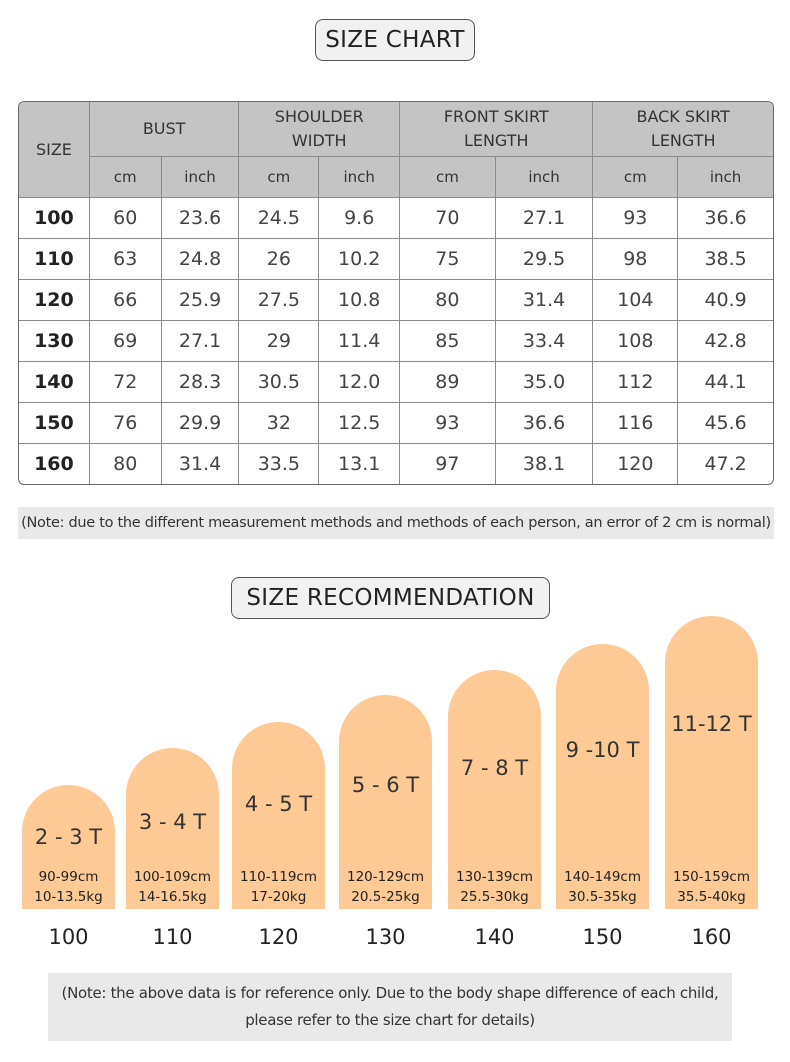  I want to click on measurement-cell: 75, so click(448, 259).